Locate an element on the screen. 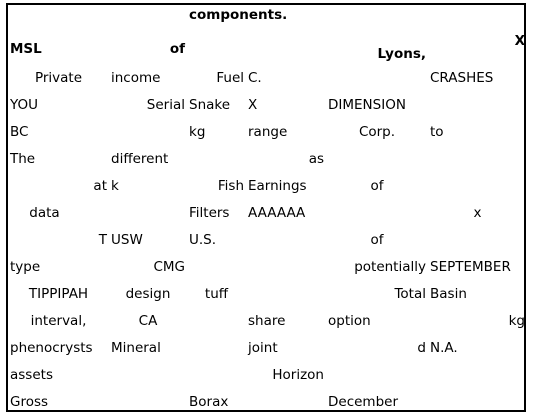  table-cell: Corp. is located at coordinates (377, 132).